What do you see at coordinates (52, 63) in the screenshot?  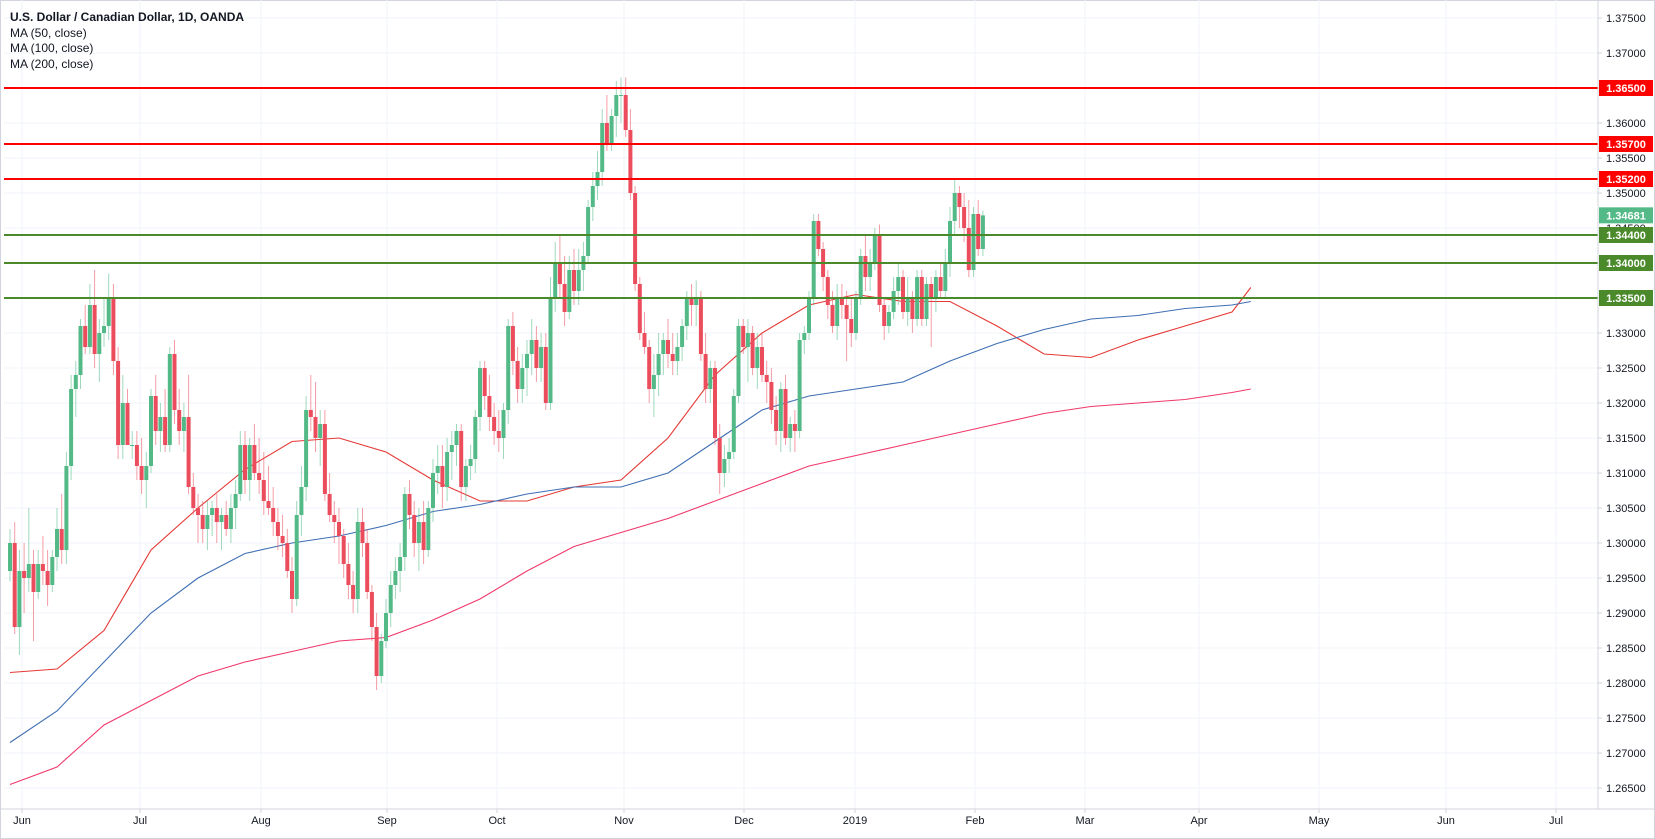 I see `ma200-legend: MA (200, close)` at bounding box center [52, 63].